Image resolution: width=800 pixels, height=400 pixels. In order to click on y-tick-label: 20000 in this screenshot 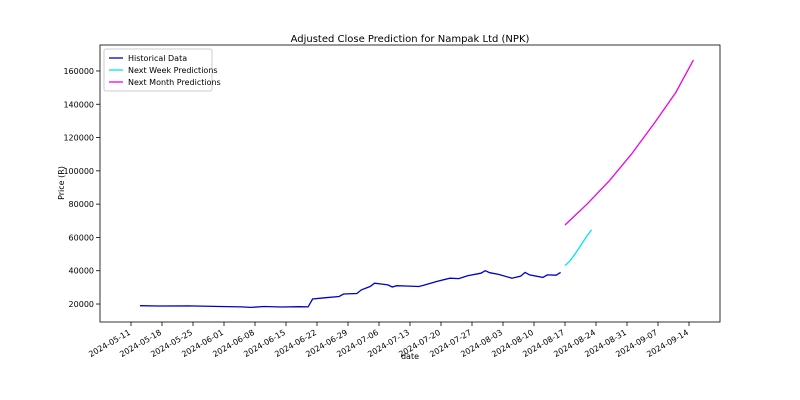, I will do `click(81, 304)`.